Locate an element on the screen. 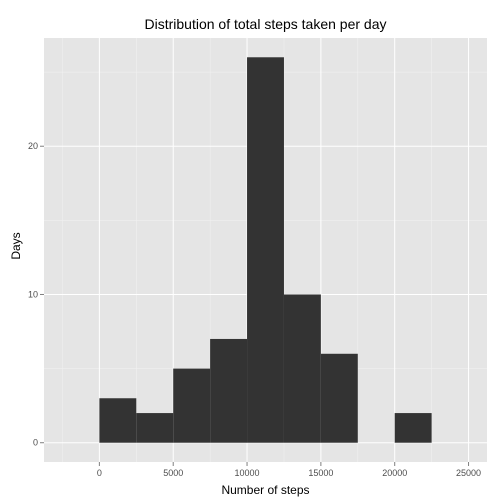 The height and width of the screenshot is (504, 504). y-axis: 0 10 20 is located at coordinates (36, 294).